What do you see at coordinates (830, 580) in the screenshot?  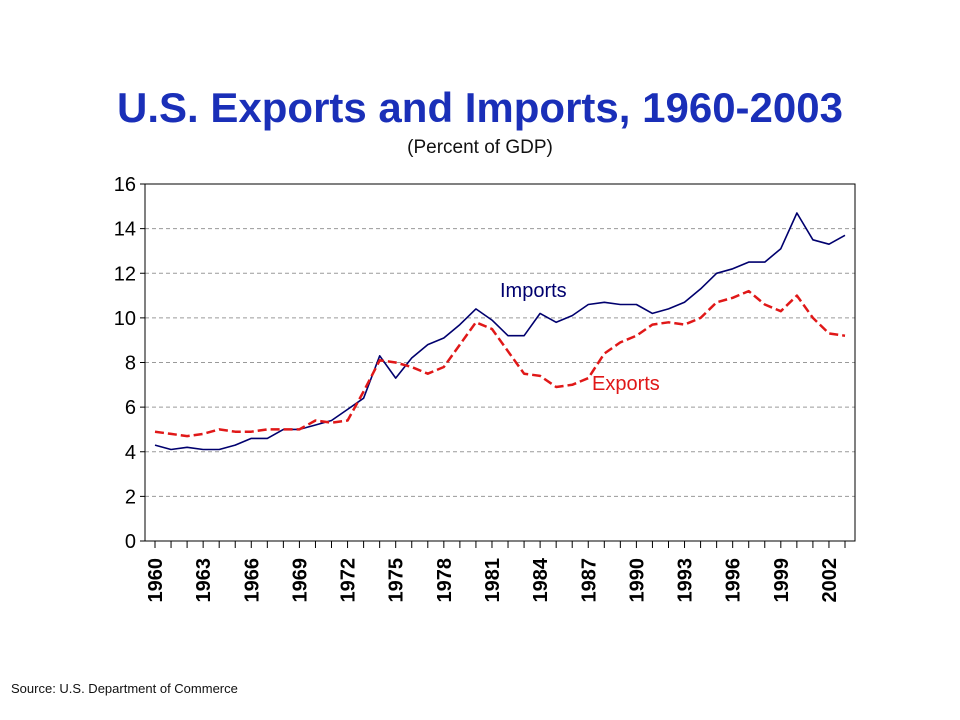 I see `x-tick-label: 2002` at bounding box center [830, 580].